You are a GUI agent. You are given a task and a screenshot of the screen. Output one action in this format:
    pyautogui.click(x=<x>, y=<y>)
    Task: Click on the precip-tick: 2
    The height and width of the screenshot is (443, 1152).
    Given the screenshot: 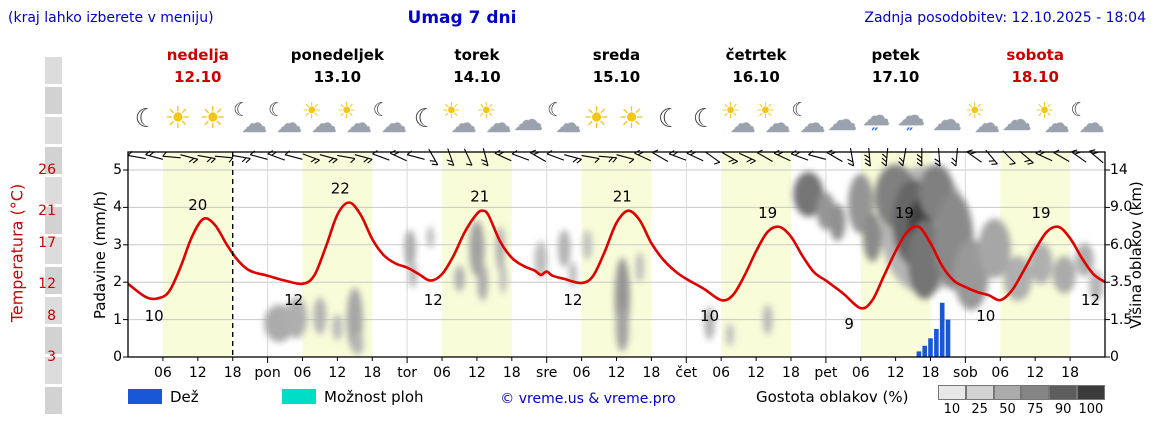 What is the action you would take?
    pyautogui.click(x=117, y=282)
    